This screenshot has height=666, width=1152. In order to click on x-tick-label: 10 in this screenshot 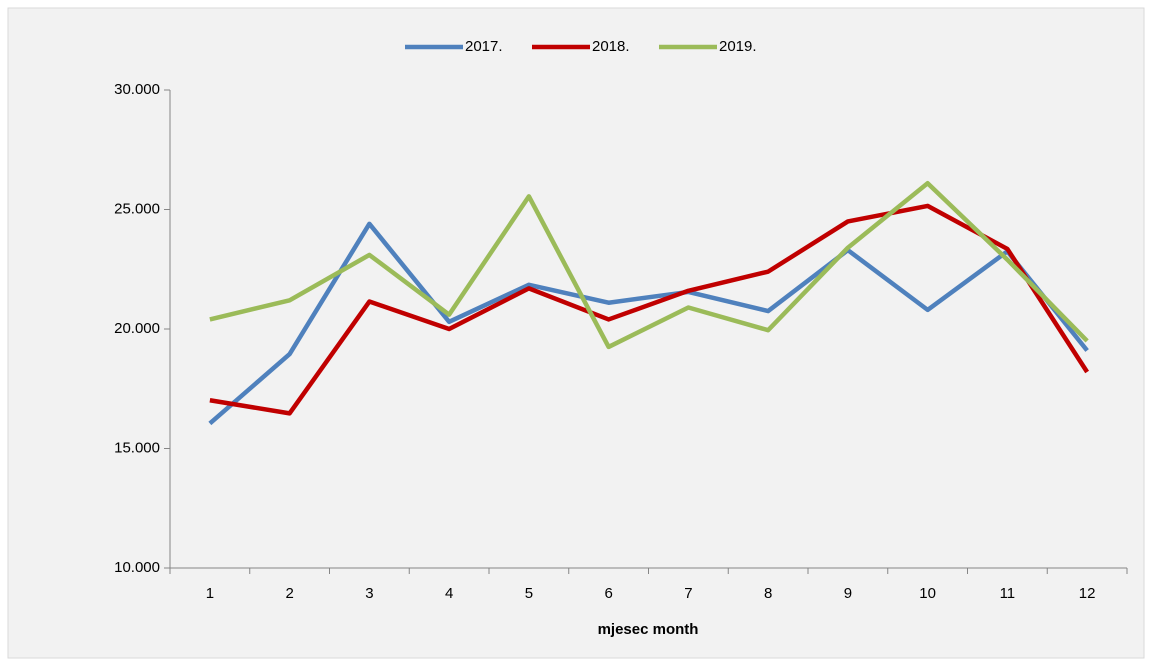, I will do `click(927, 593)`.